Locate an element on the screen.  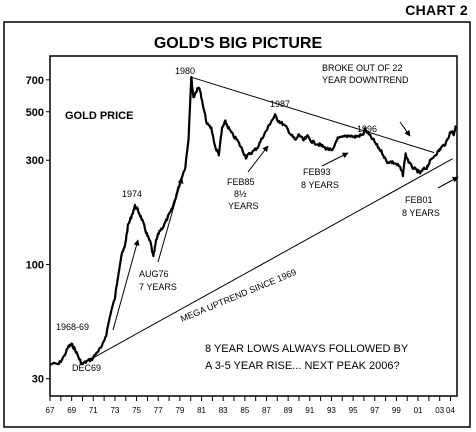
y-tick-label: 100 is located at coordinates (35, 265).